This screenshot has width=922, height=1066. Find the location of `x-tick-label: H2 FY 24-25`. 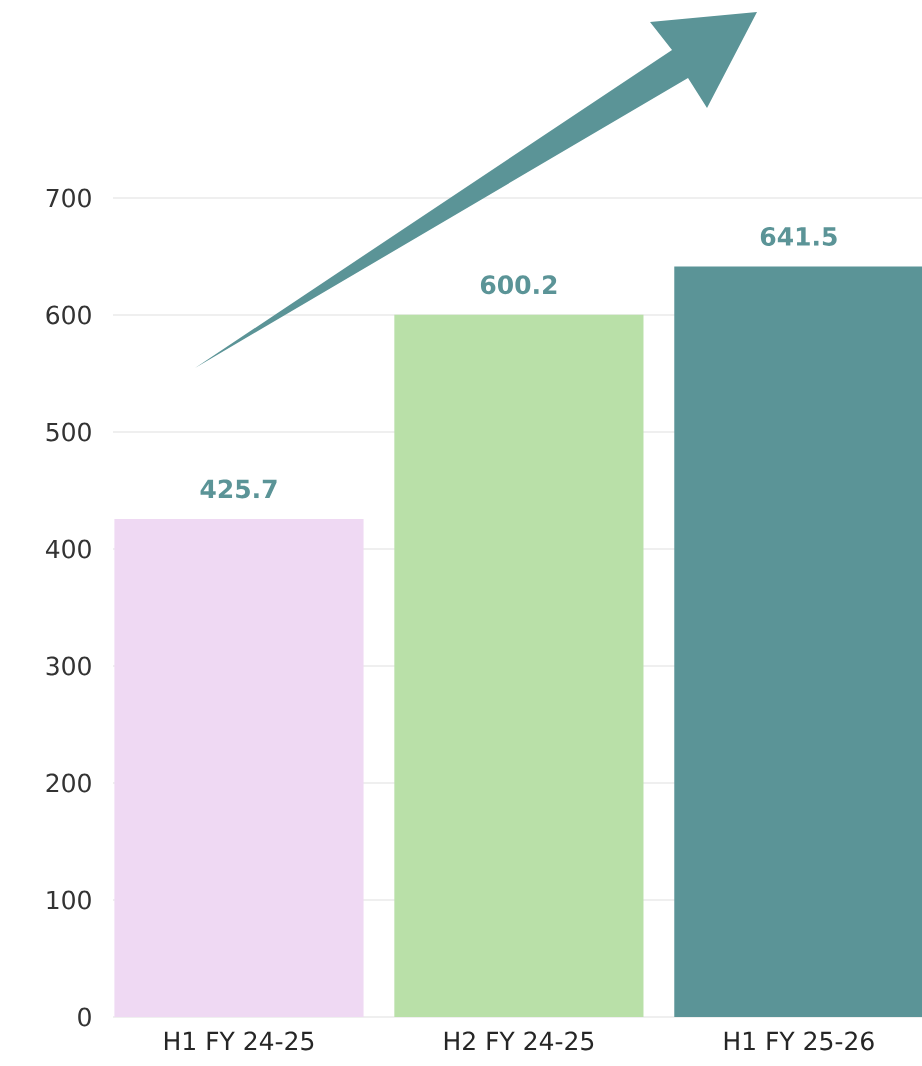

x-tick-label: H2 FY 24-25 is located at coordinates (519, 1041).